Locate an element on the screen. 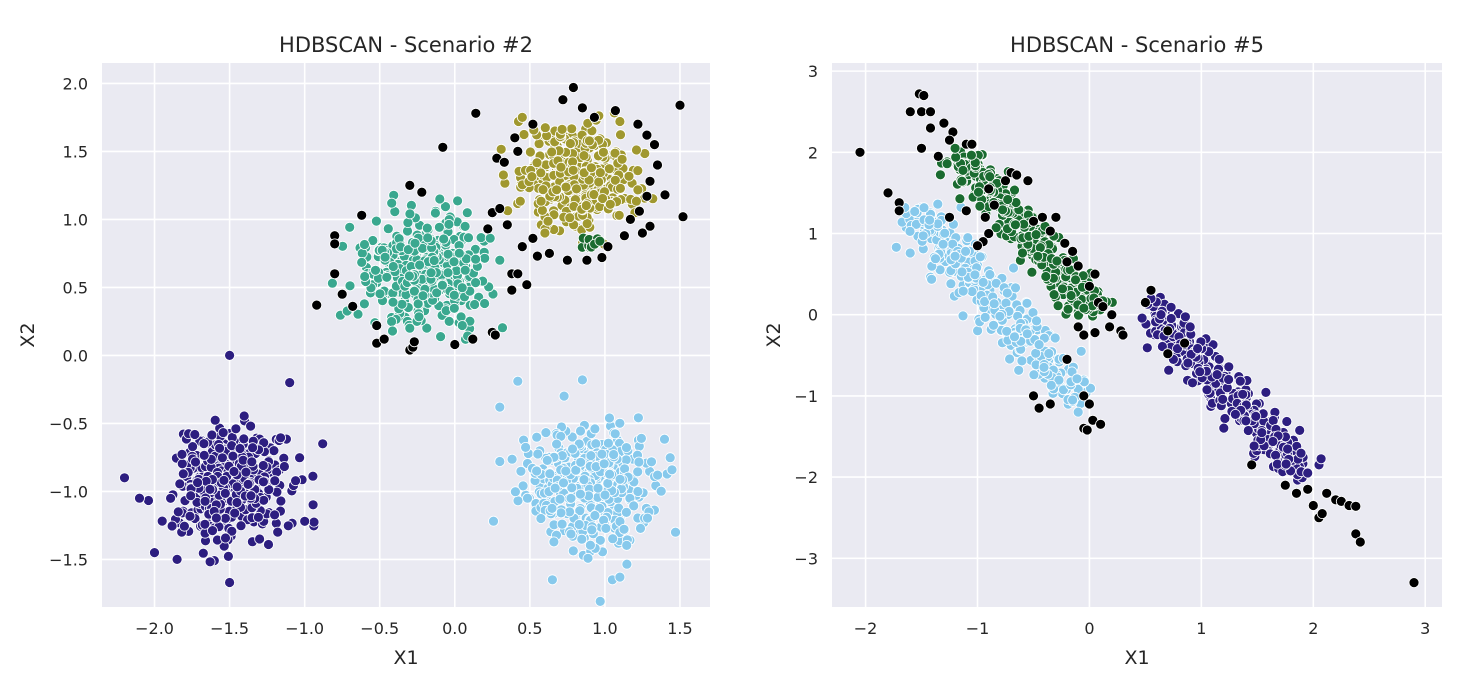 The image size is (1484, 690). y-tick-label: −3 is located at coordinates (806, 558).